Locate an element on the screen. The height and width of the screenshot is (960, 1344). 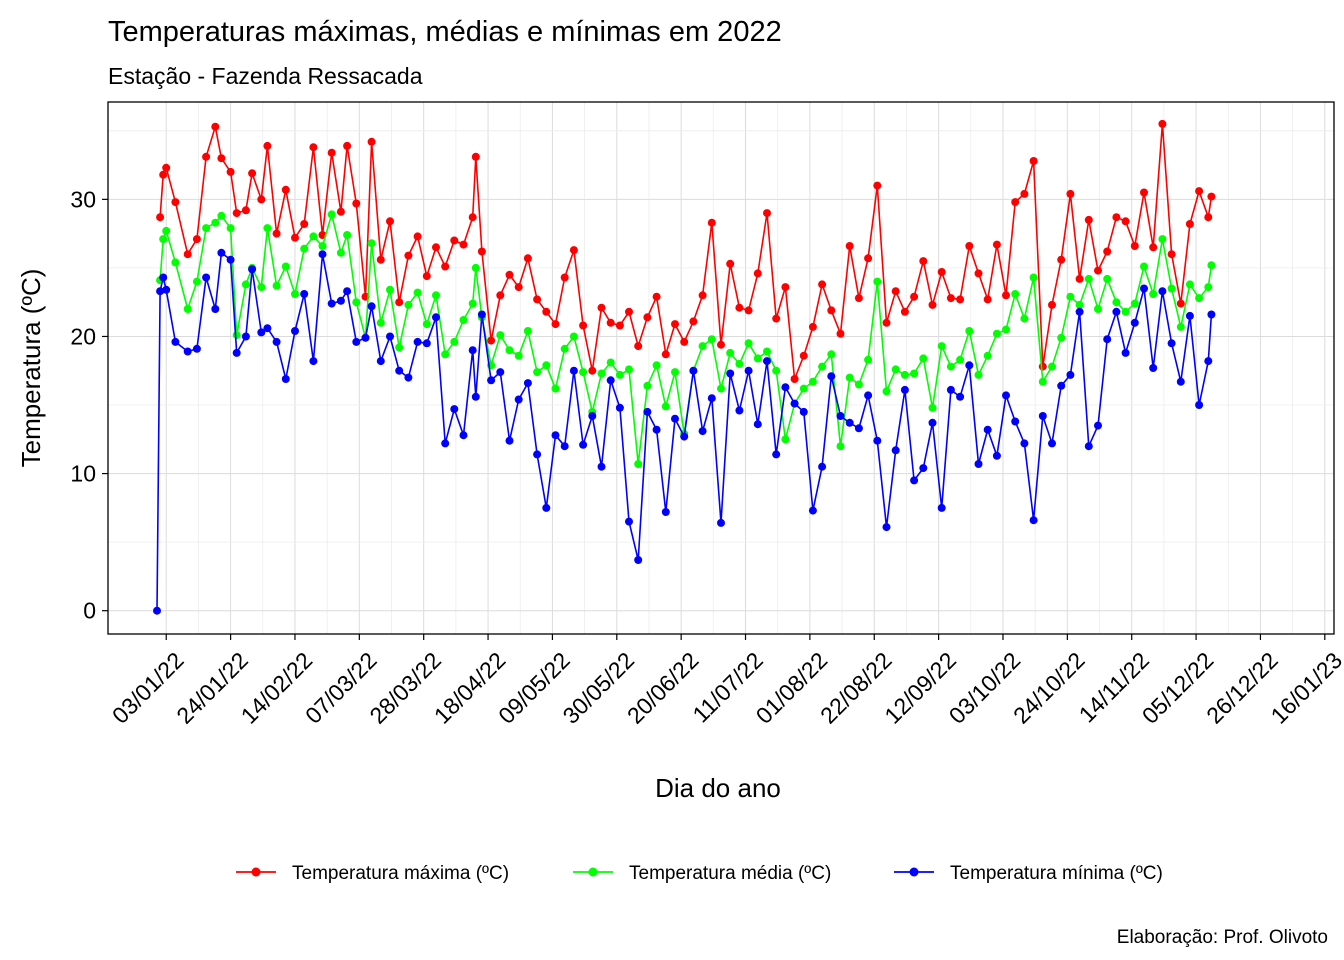
legend-label: Temperatura média (ºC) is located at coordinates (730, 873).